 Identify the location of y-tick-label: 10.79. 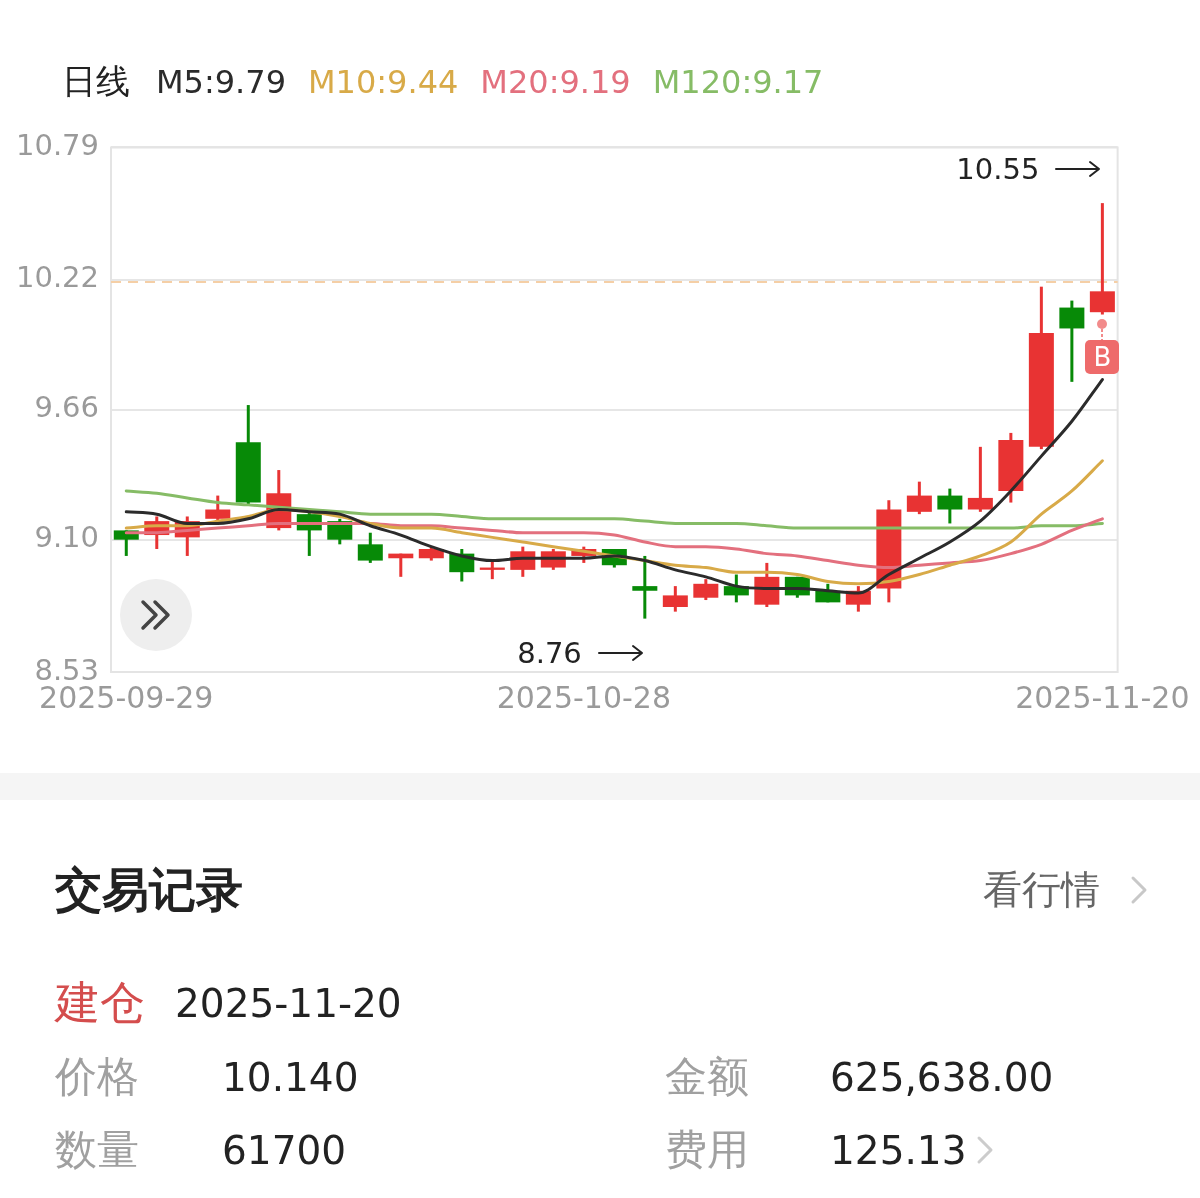
(57, 144).